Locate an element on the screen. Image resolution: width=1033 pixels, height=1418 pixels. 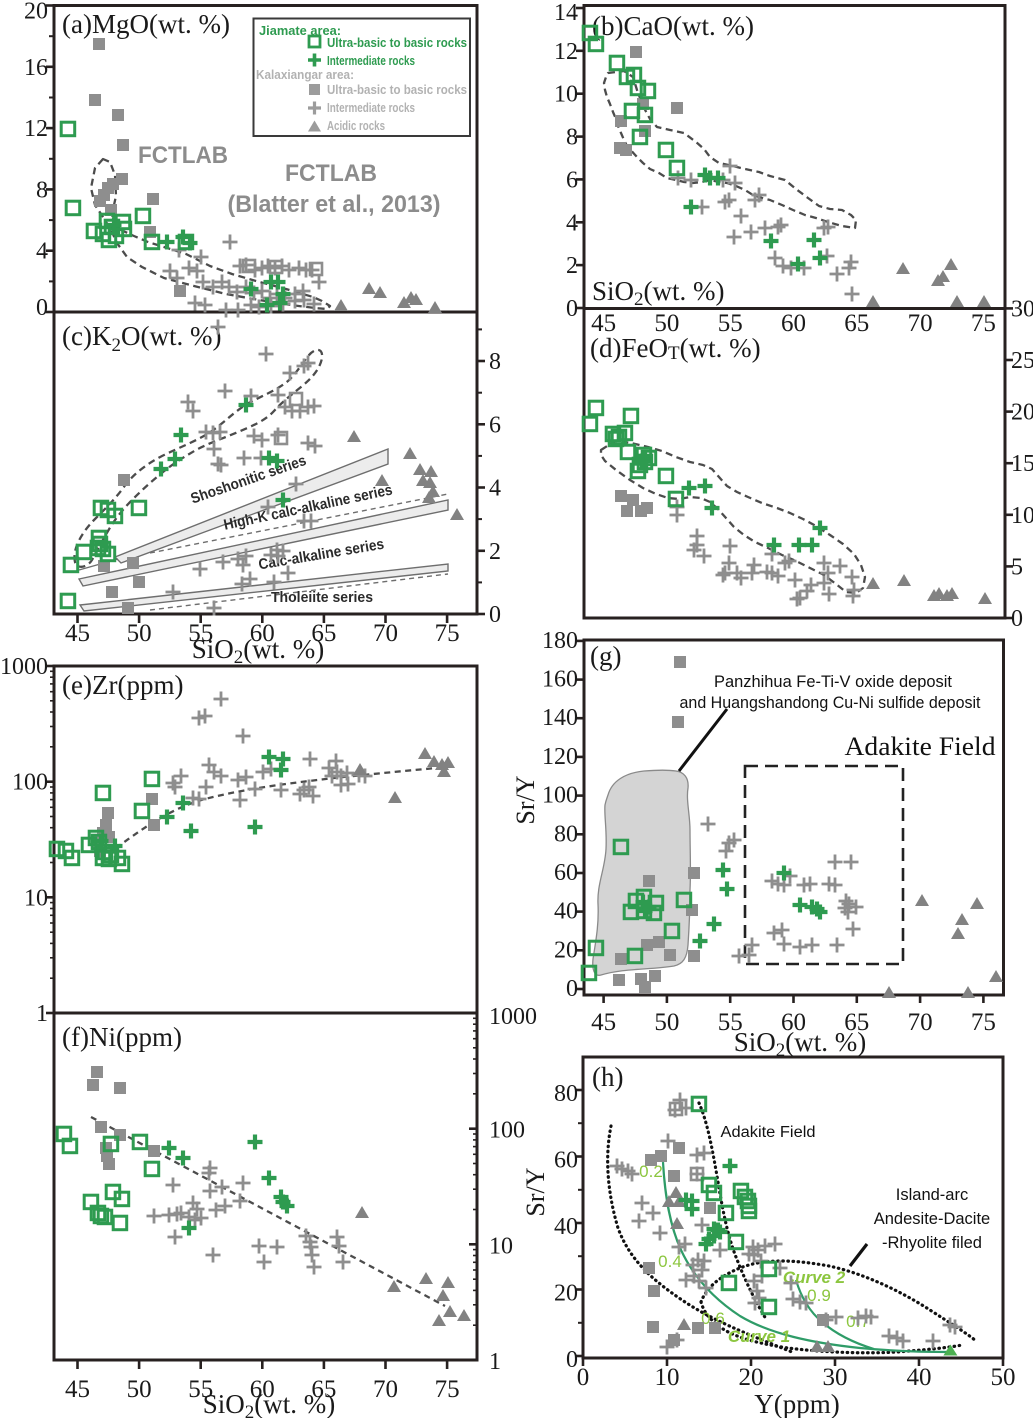
svg-text: 25 is located at coordinates (1022, 361).